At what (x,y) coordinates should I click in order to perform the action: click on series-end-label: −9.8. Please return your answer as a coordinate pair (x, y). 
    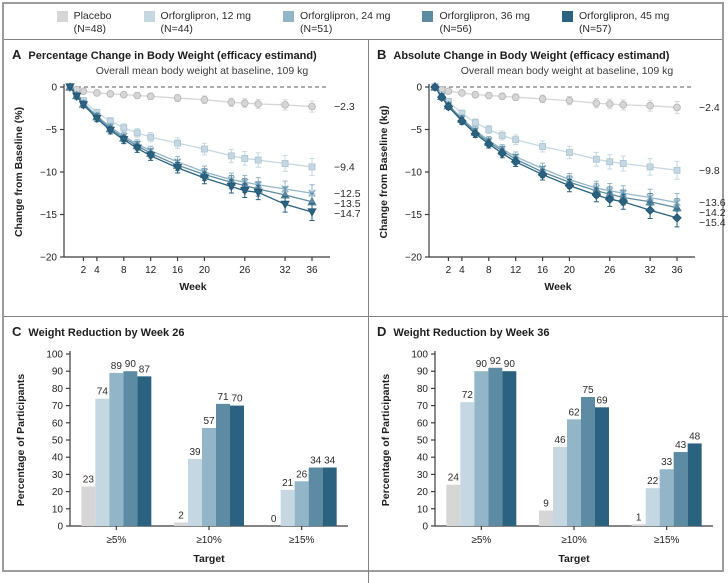
    Looking at the image, I should click on (709, 171).